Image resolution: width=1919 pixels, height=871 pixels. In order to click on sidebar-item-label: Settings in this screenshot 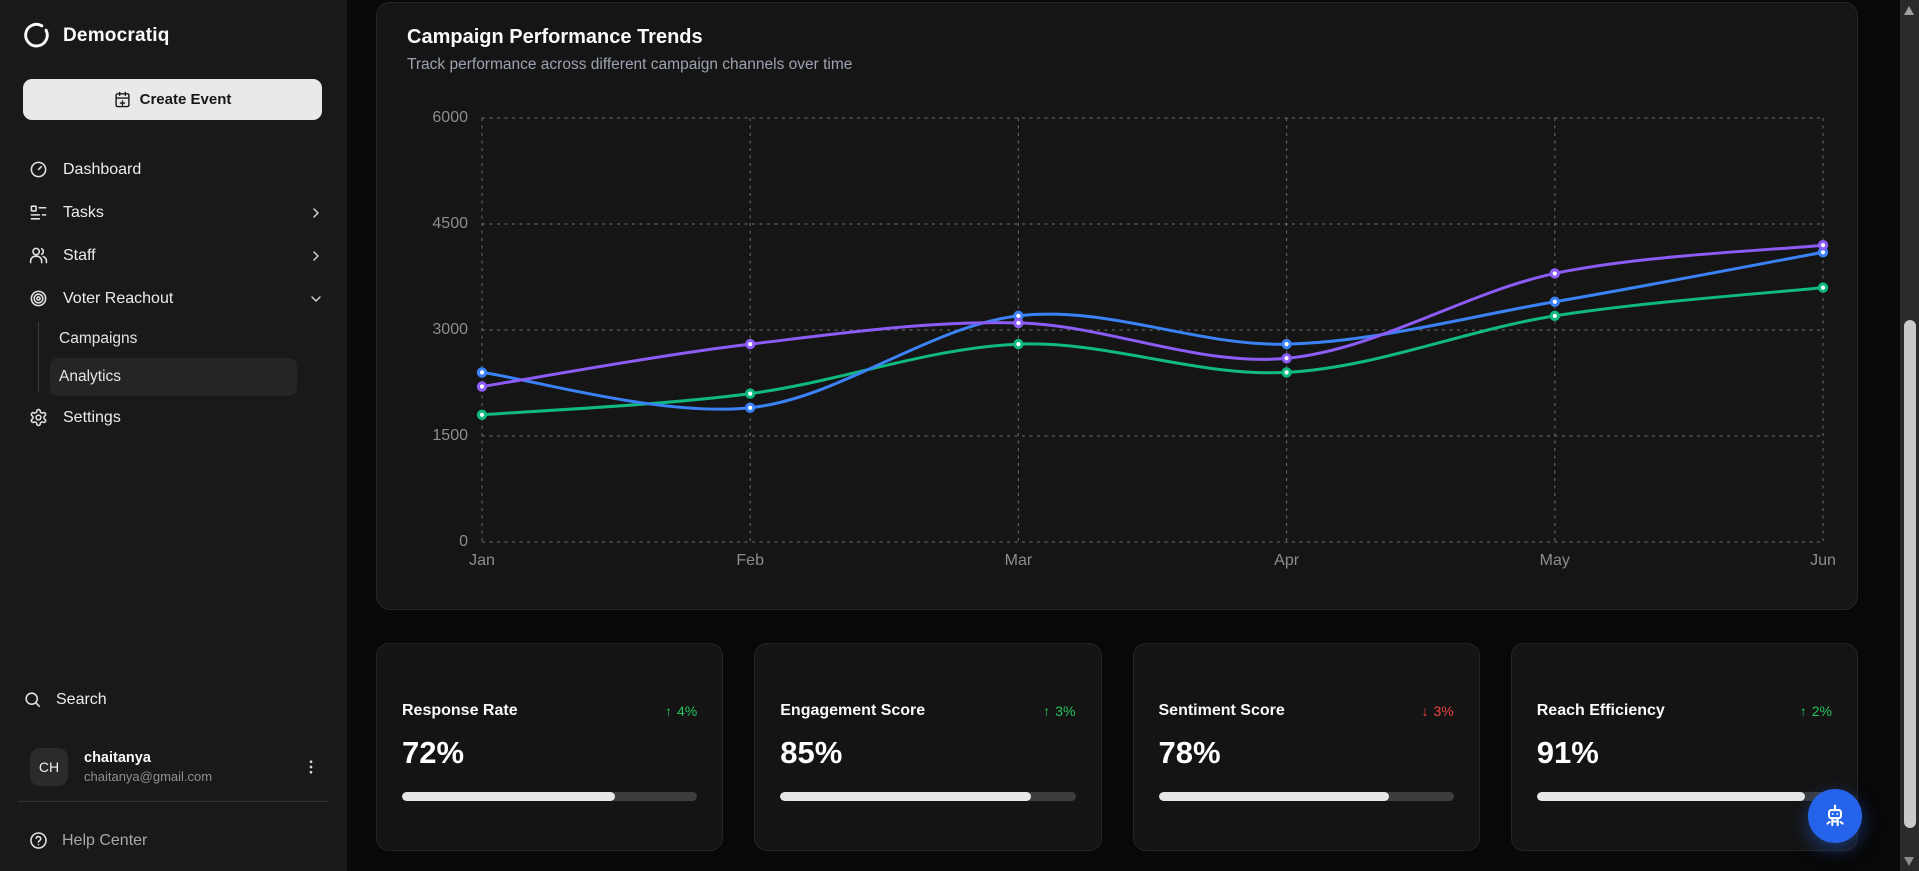, I will do `click(92, 417)`.